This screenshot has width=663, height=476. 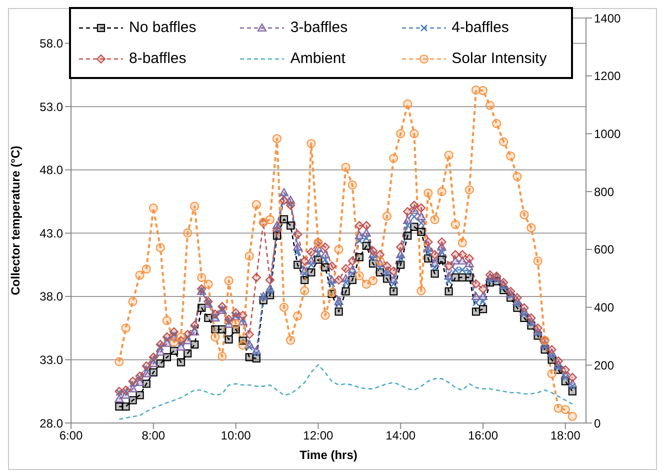 I want to click on x-tick-label: 16:00, so click(x=483, y=435).